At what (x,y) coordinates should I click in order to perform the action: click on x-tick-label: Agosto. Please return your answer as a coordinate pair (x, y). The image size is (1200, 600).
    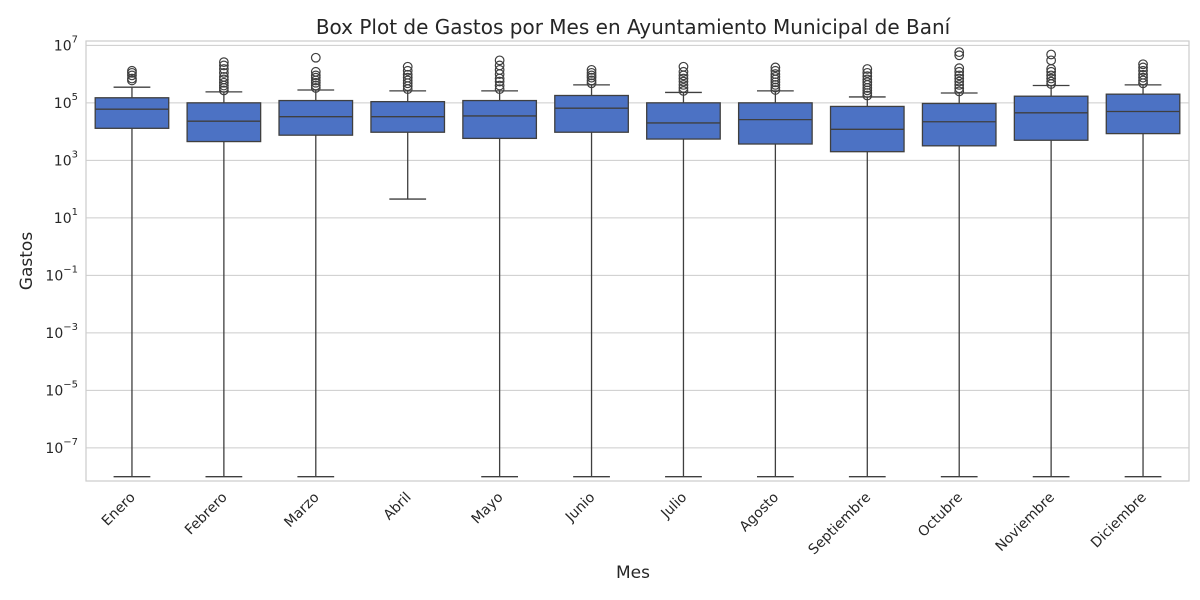
    Looking at the image, I should click on (760, 513).